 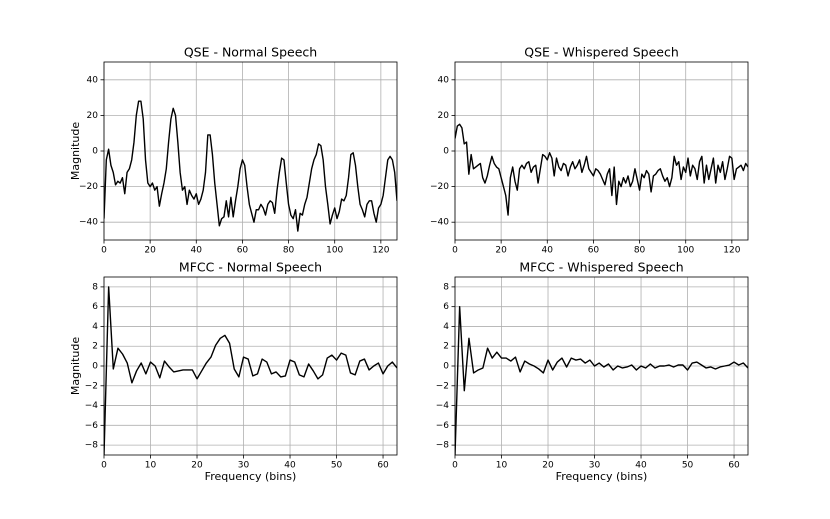 What do you see at coordinates (601, 52) in the screenshot?
I see `subplot-title: QSE - Whispered Speech` at bounding box center [601, 52].